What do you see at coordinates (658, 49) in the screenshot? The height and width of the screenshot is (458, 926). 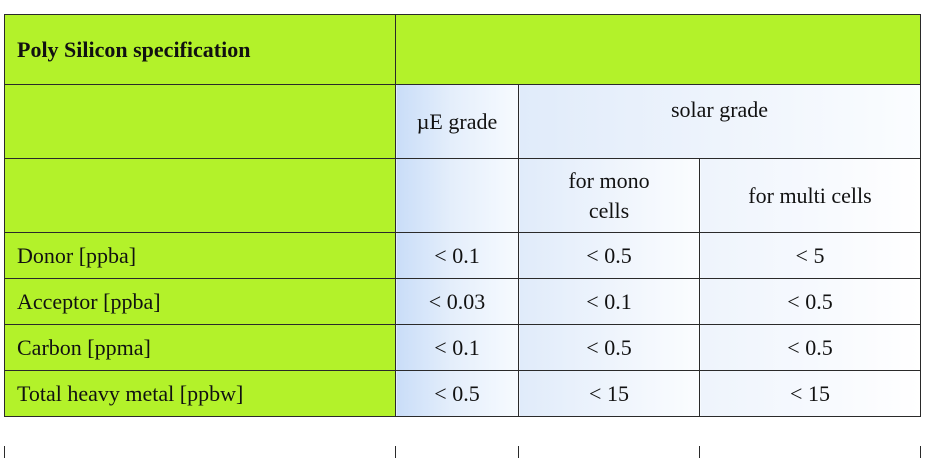 I see `title-row-filler` at bounding box center [658, 49].